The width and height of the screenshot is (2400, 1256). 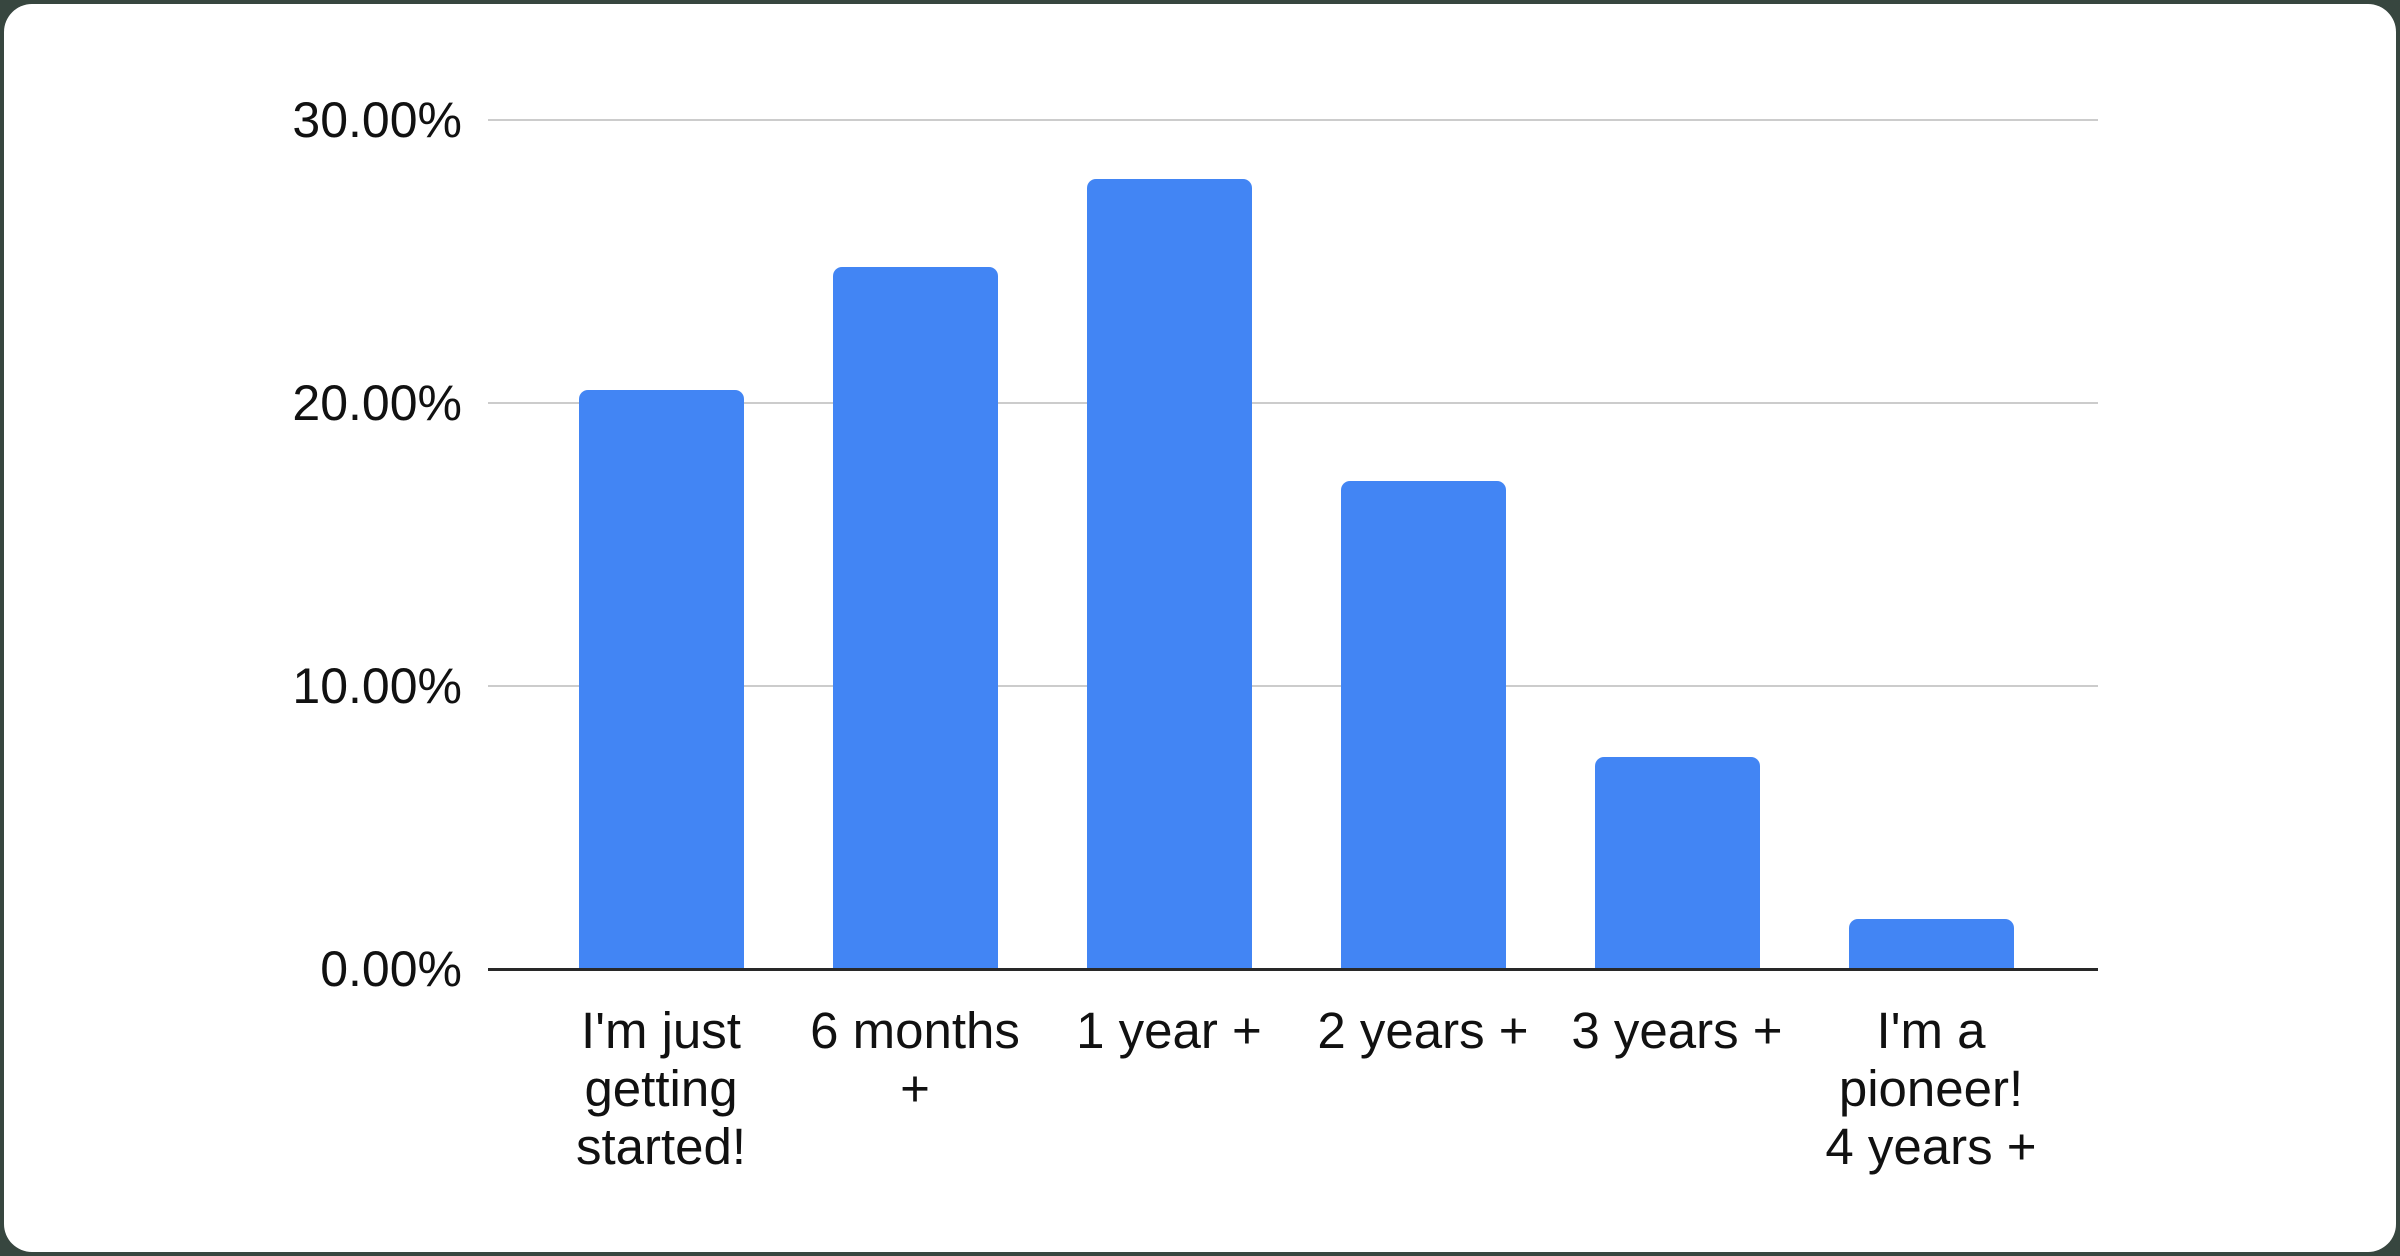 I want to click on x-axis-label: I'm a pioneer! 4 years +, so click(x=1931, y=1088).